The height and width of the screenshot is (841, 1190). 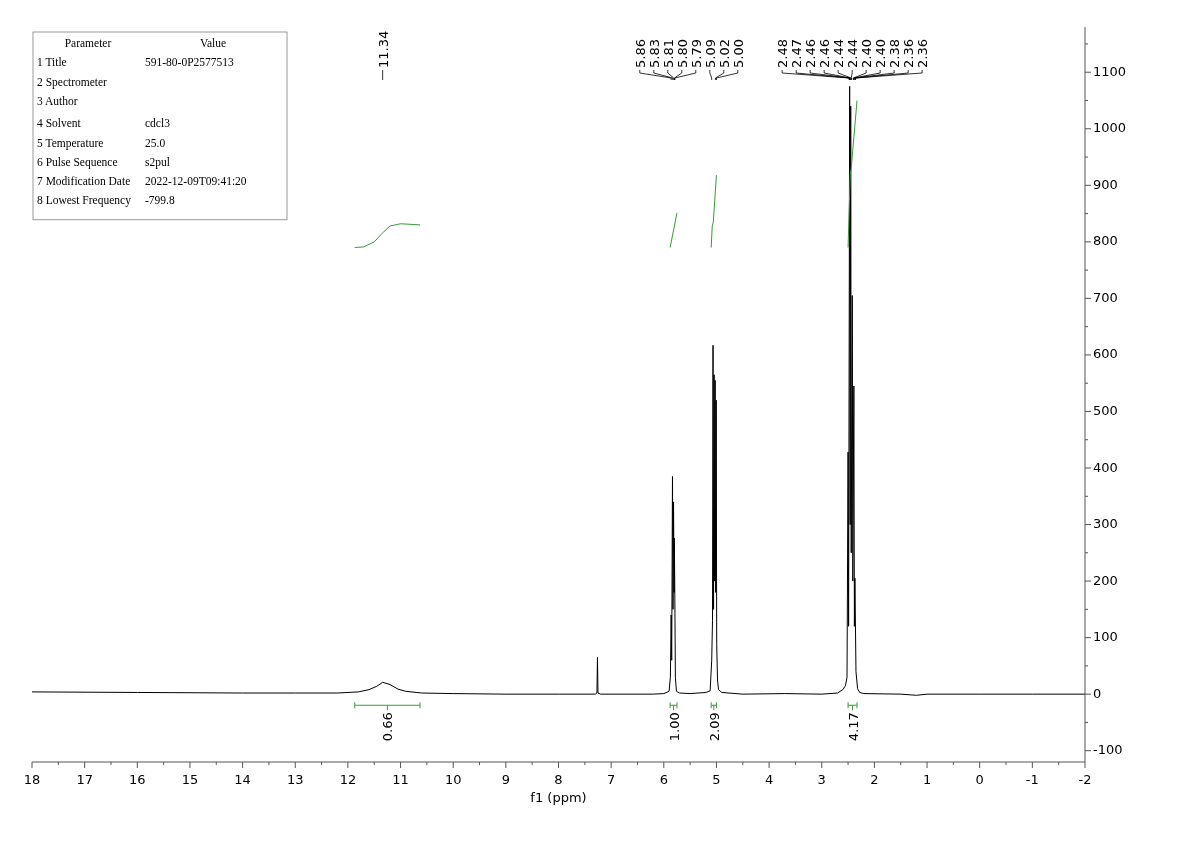 What do you see at coordinates (348, 779) in the screenshot?
I see `x-tick-label: 12` at bounding box center [348, 779].